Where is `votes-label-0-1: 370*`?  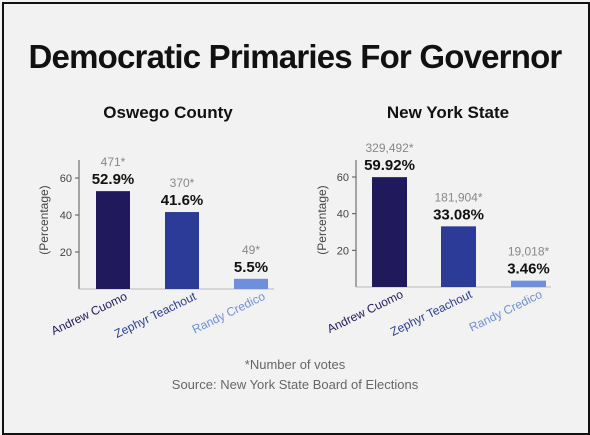 votes-label-0-1: 370* is located at coordinates (182, 183).